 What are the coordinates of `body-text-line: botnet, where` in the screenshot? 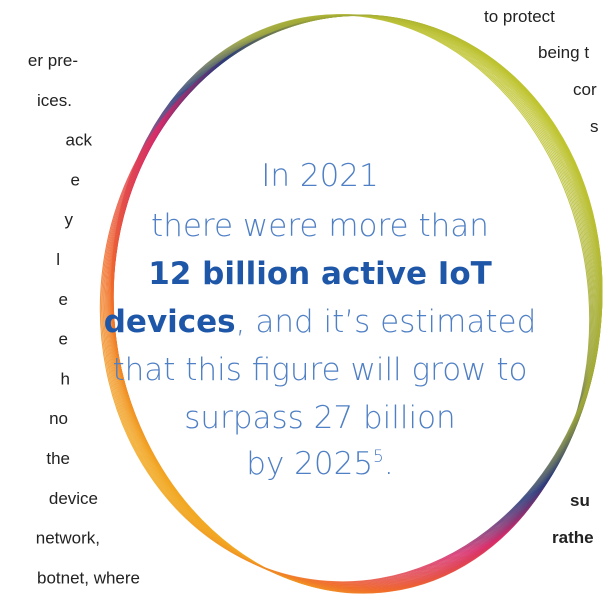 It's located at (88, 577).